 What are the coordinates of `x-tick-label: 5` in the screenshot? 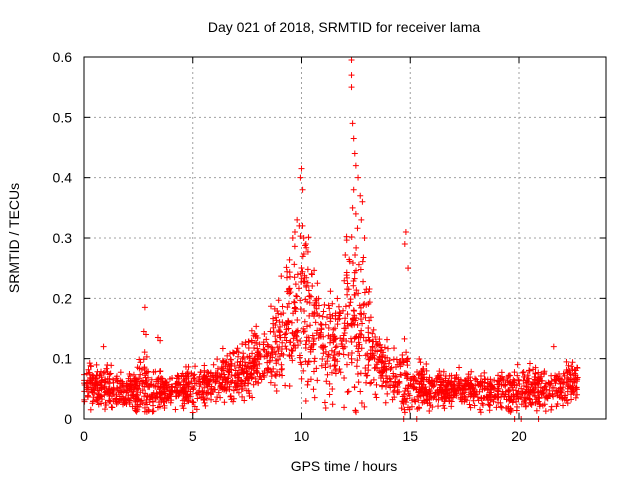 It's located at (193, 436).